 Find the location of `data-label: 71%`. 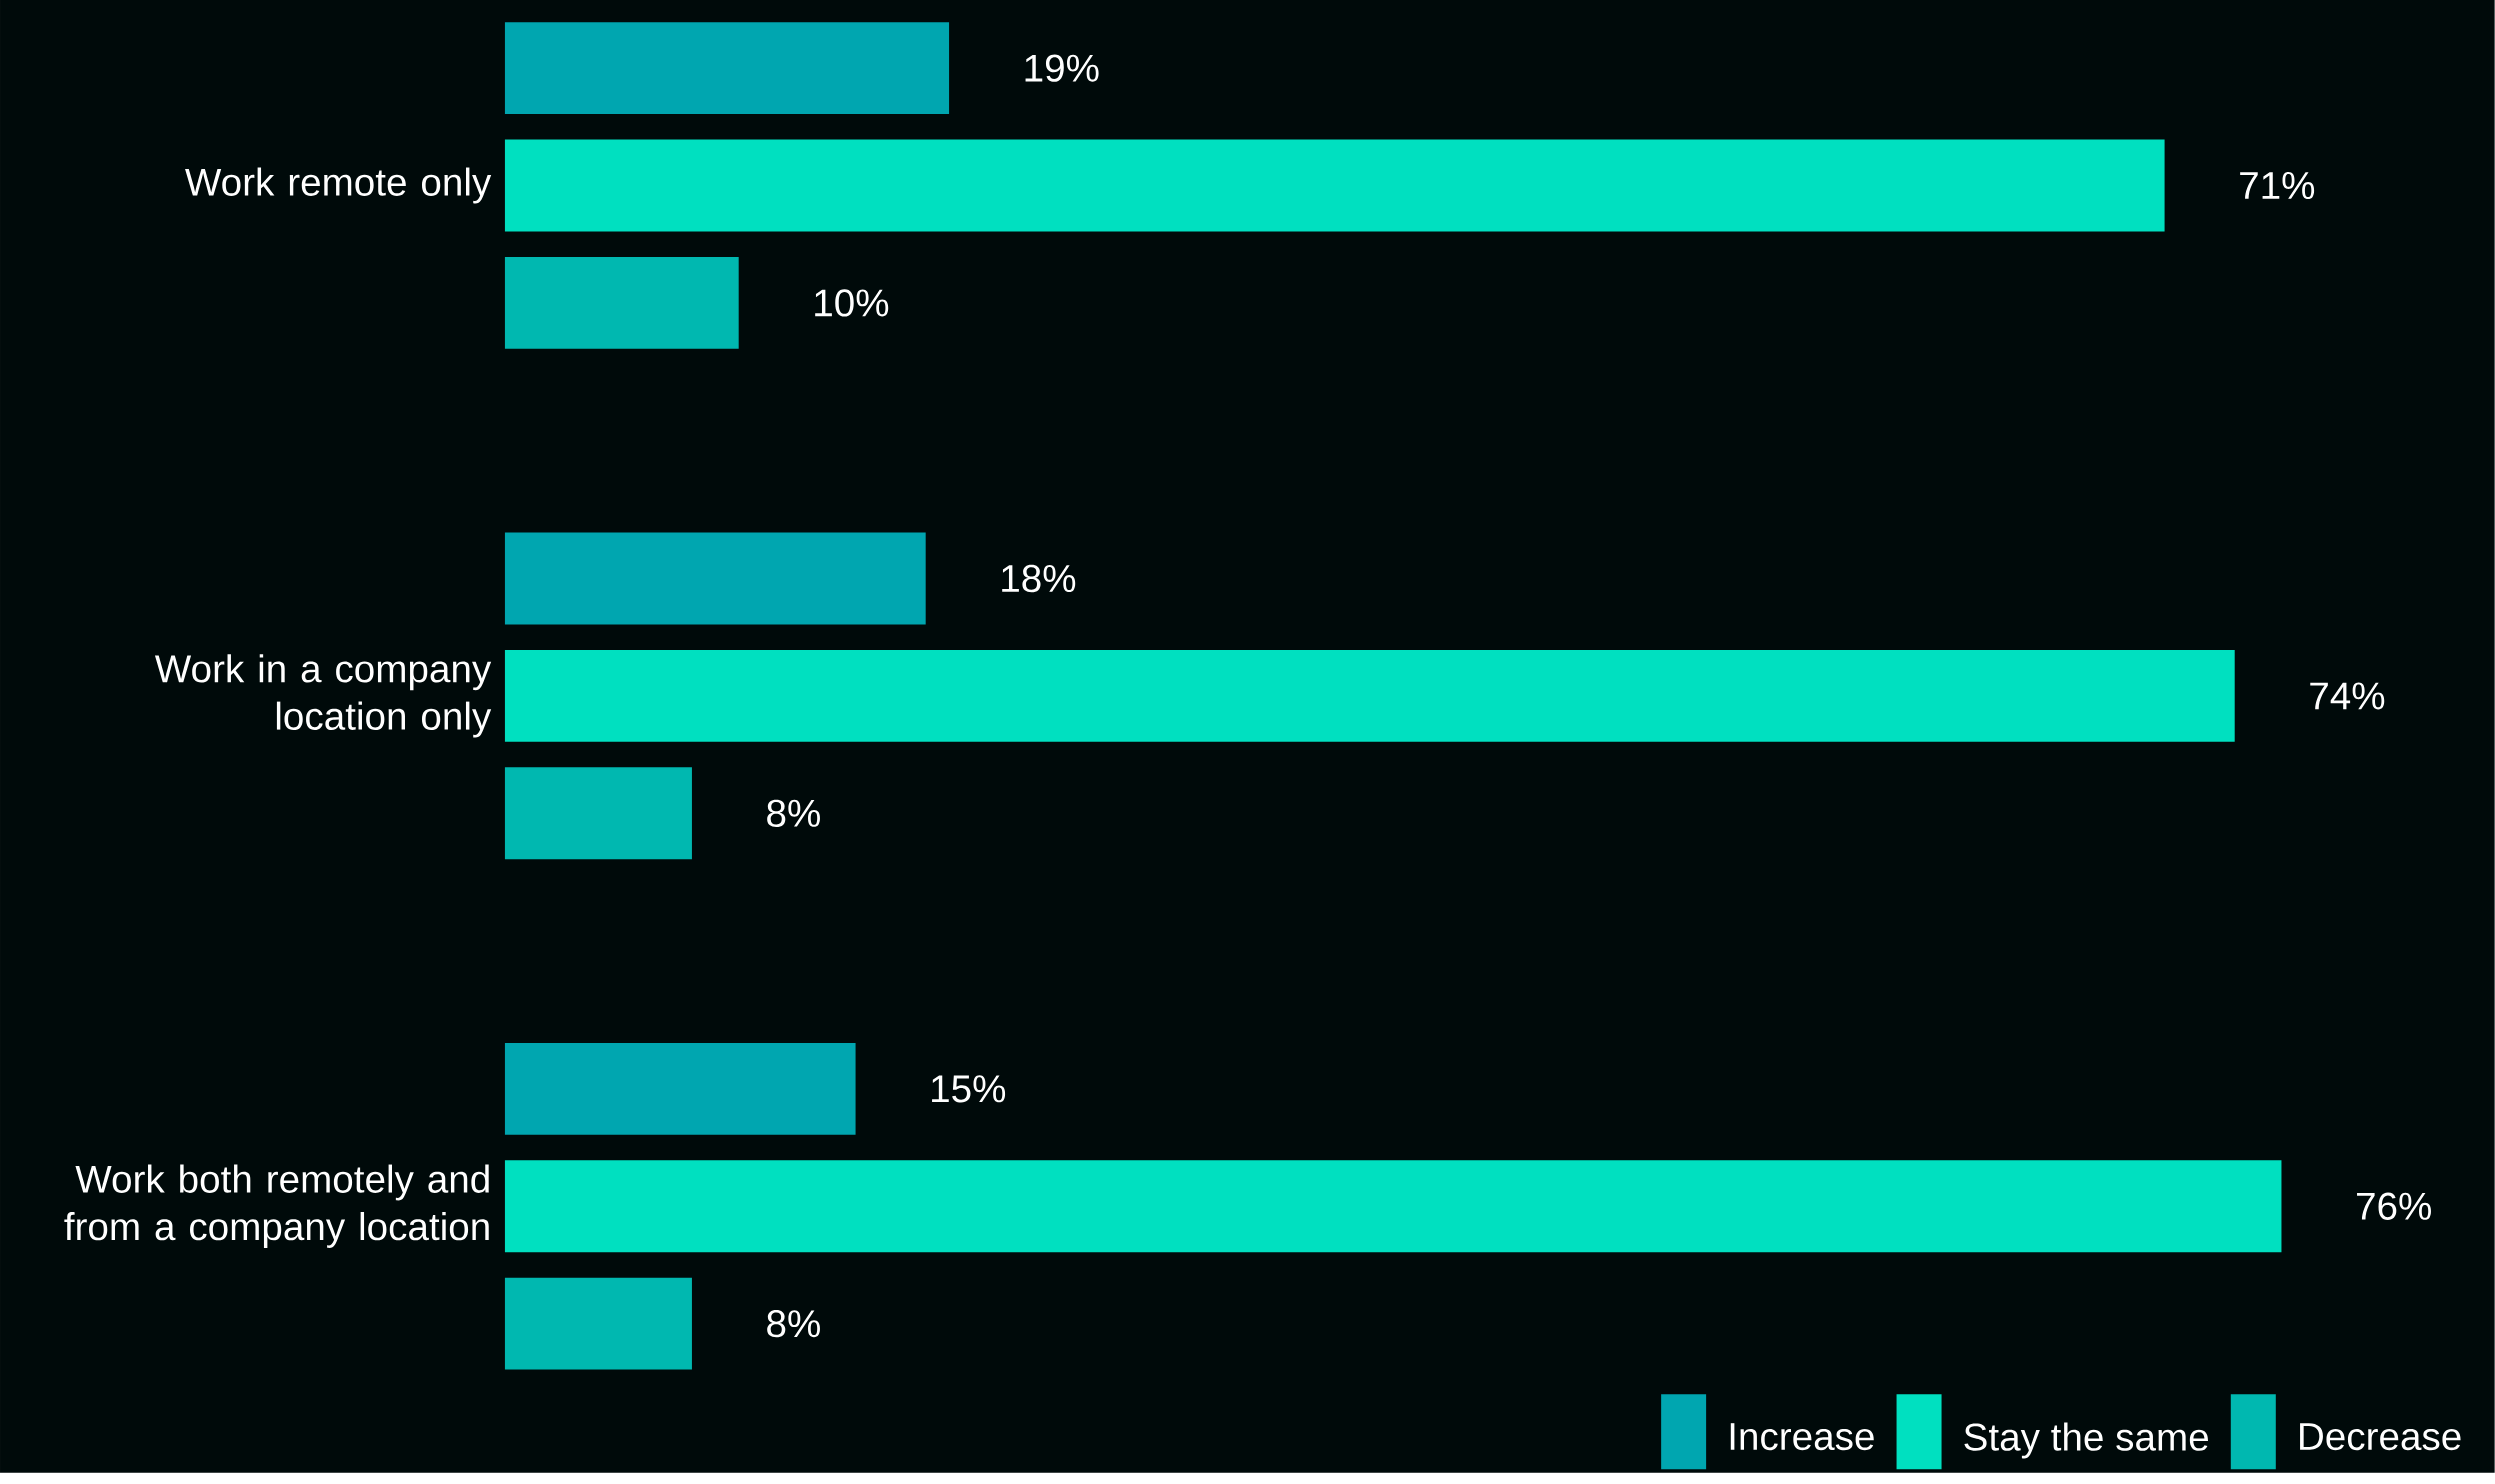

data-label: 71% is located at coordinates (2277, 185).